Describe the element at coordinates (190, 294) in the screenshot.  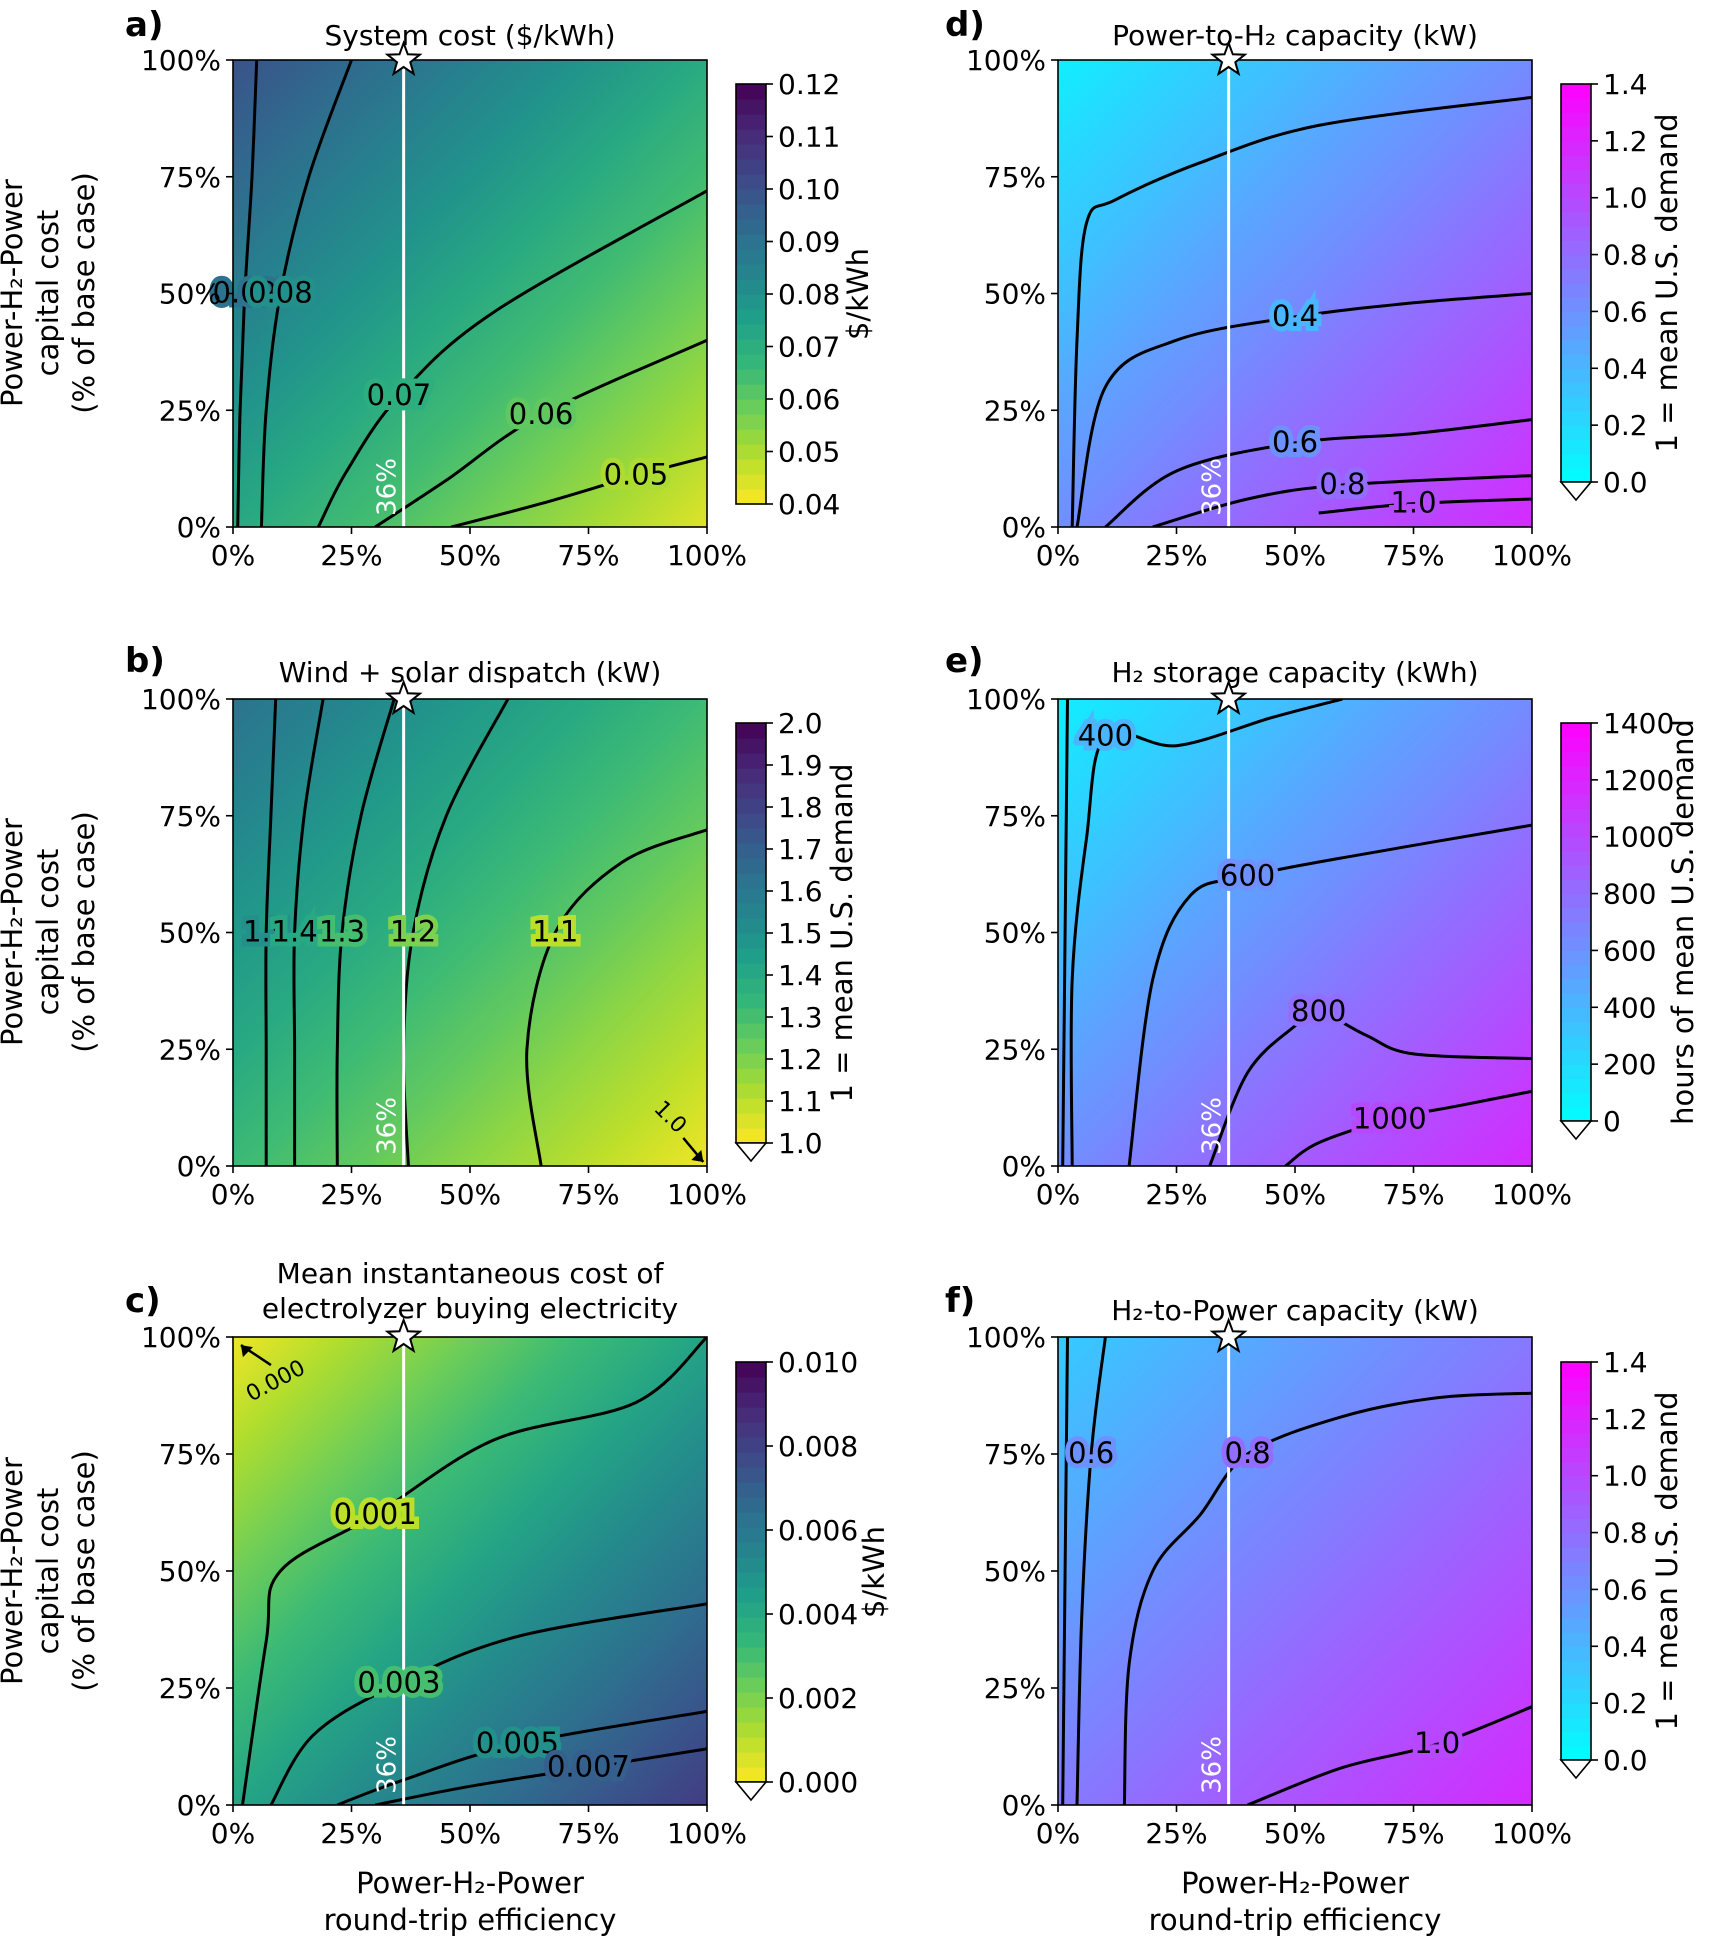
I see `y-tick-label: 50%` at that location.